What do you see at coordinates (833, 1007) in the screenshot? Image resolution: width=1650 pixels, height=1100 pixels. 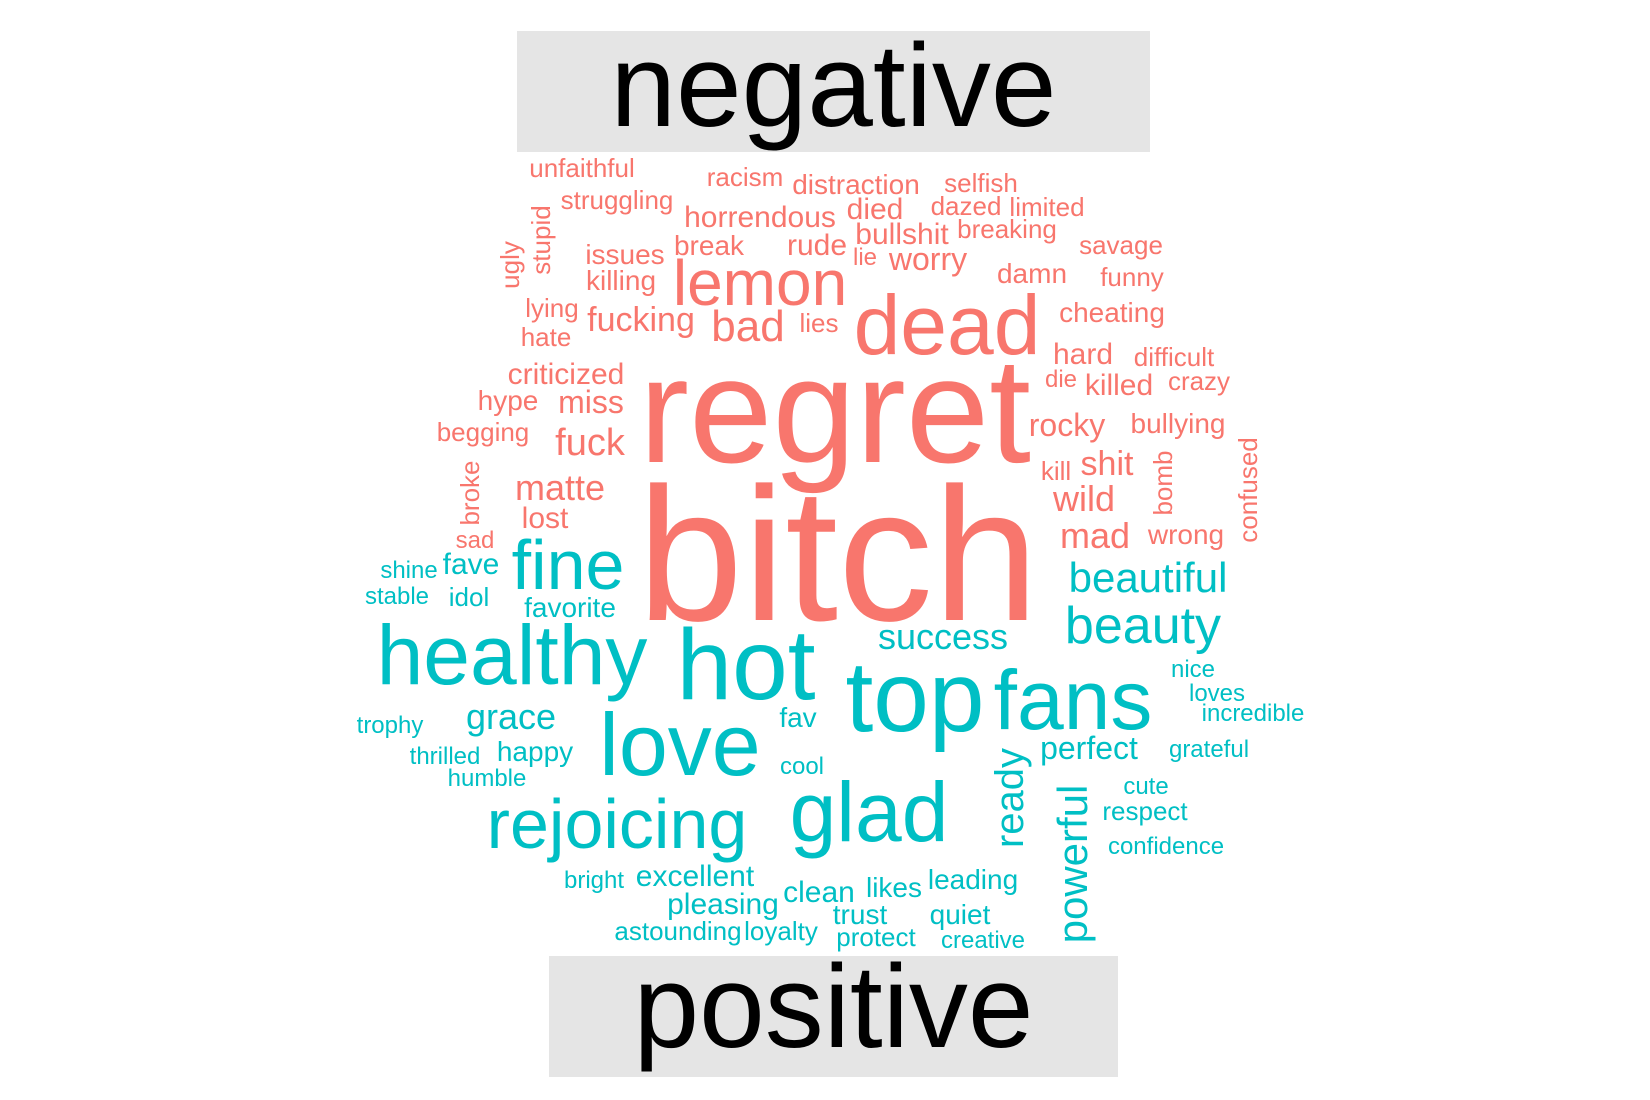 I see `positive-group-label: positive` at bounding box center [833, 1007].